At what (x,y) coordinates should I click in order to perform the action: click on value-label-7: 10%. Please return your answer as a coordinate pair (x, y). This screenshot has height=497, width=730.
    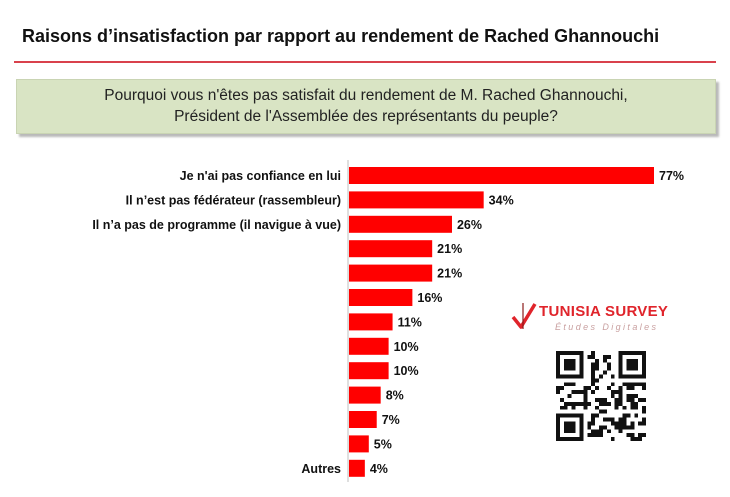
    Looking at the image, I should click on (406, 347).